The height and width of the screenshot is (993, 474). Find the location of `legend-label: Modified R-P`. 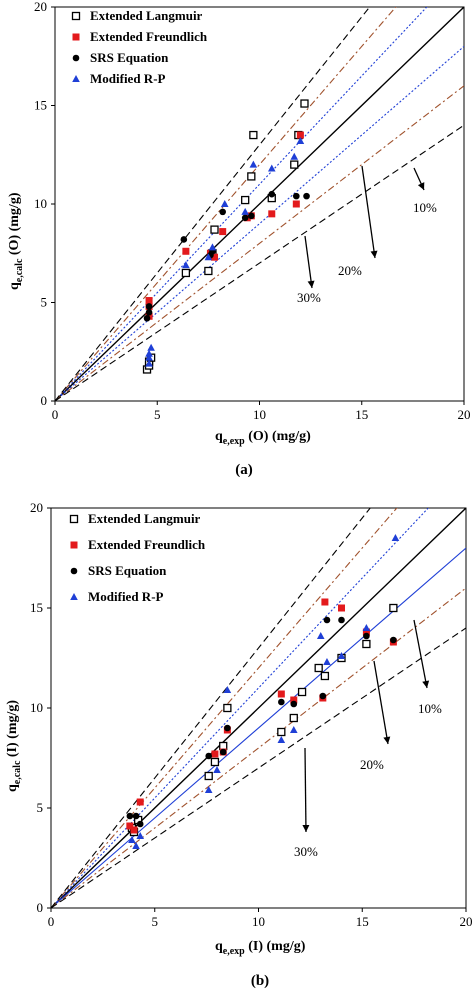

legend-label: Modified R-P is located at coordinates (126, 596).